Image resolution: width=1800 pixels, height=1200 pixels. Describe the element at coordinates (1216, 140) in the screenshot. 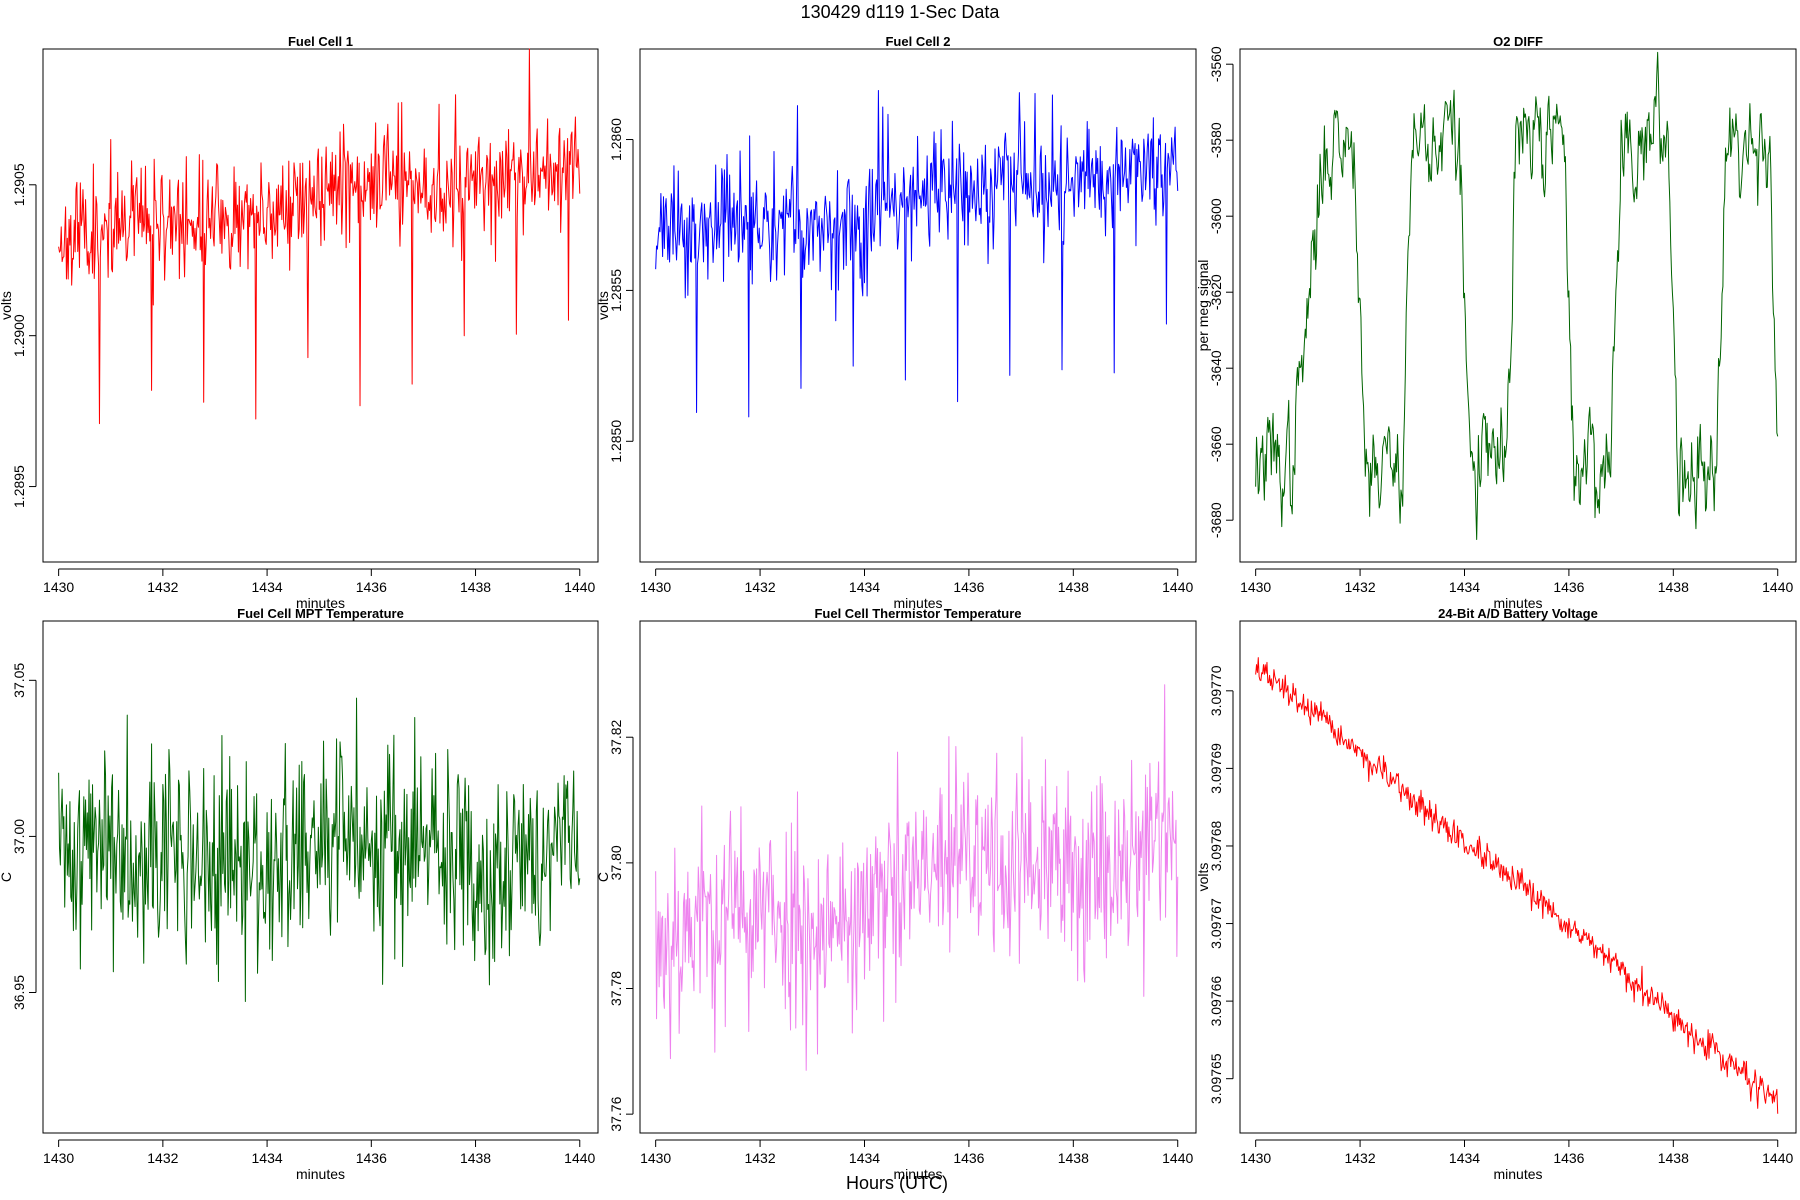

I see `y-tick-label: -3580` at that location.